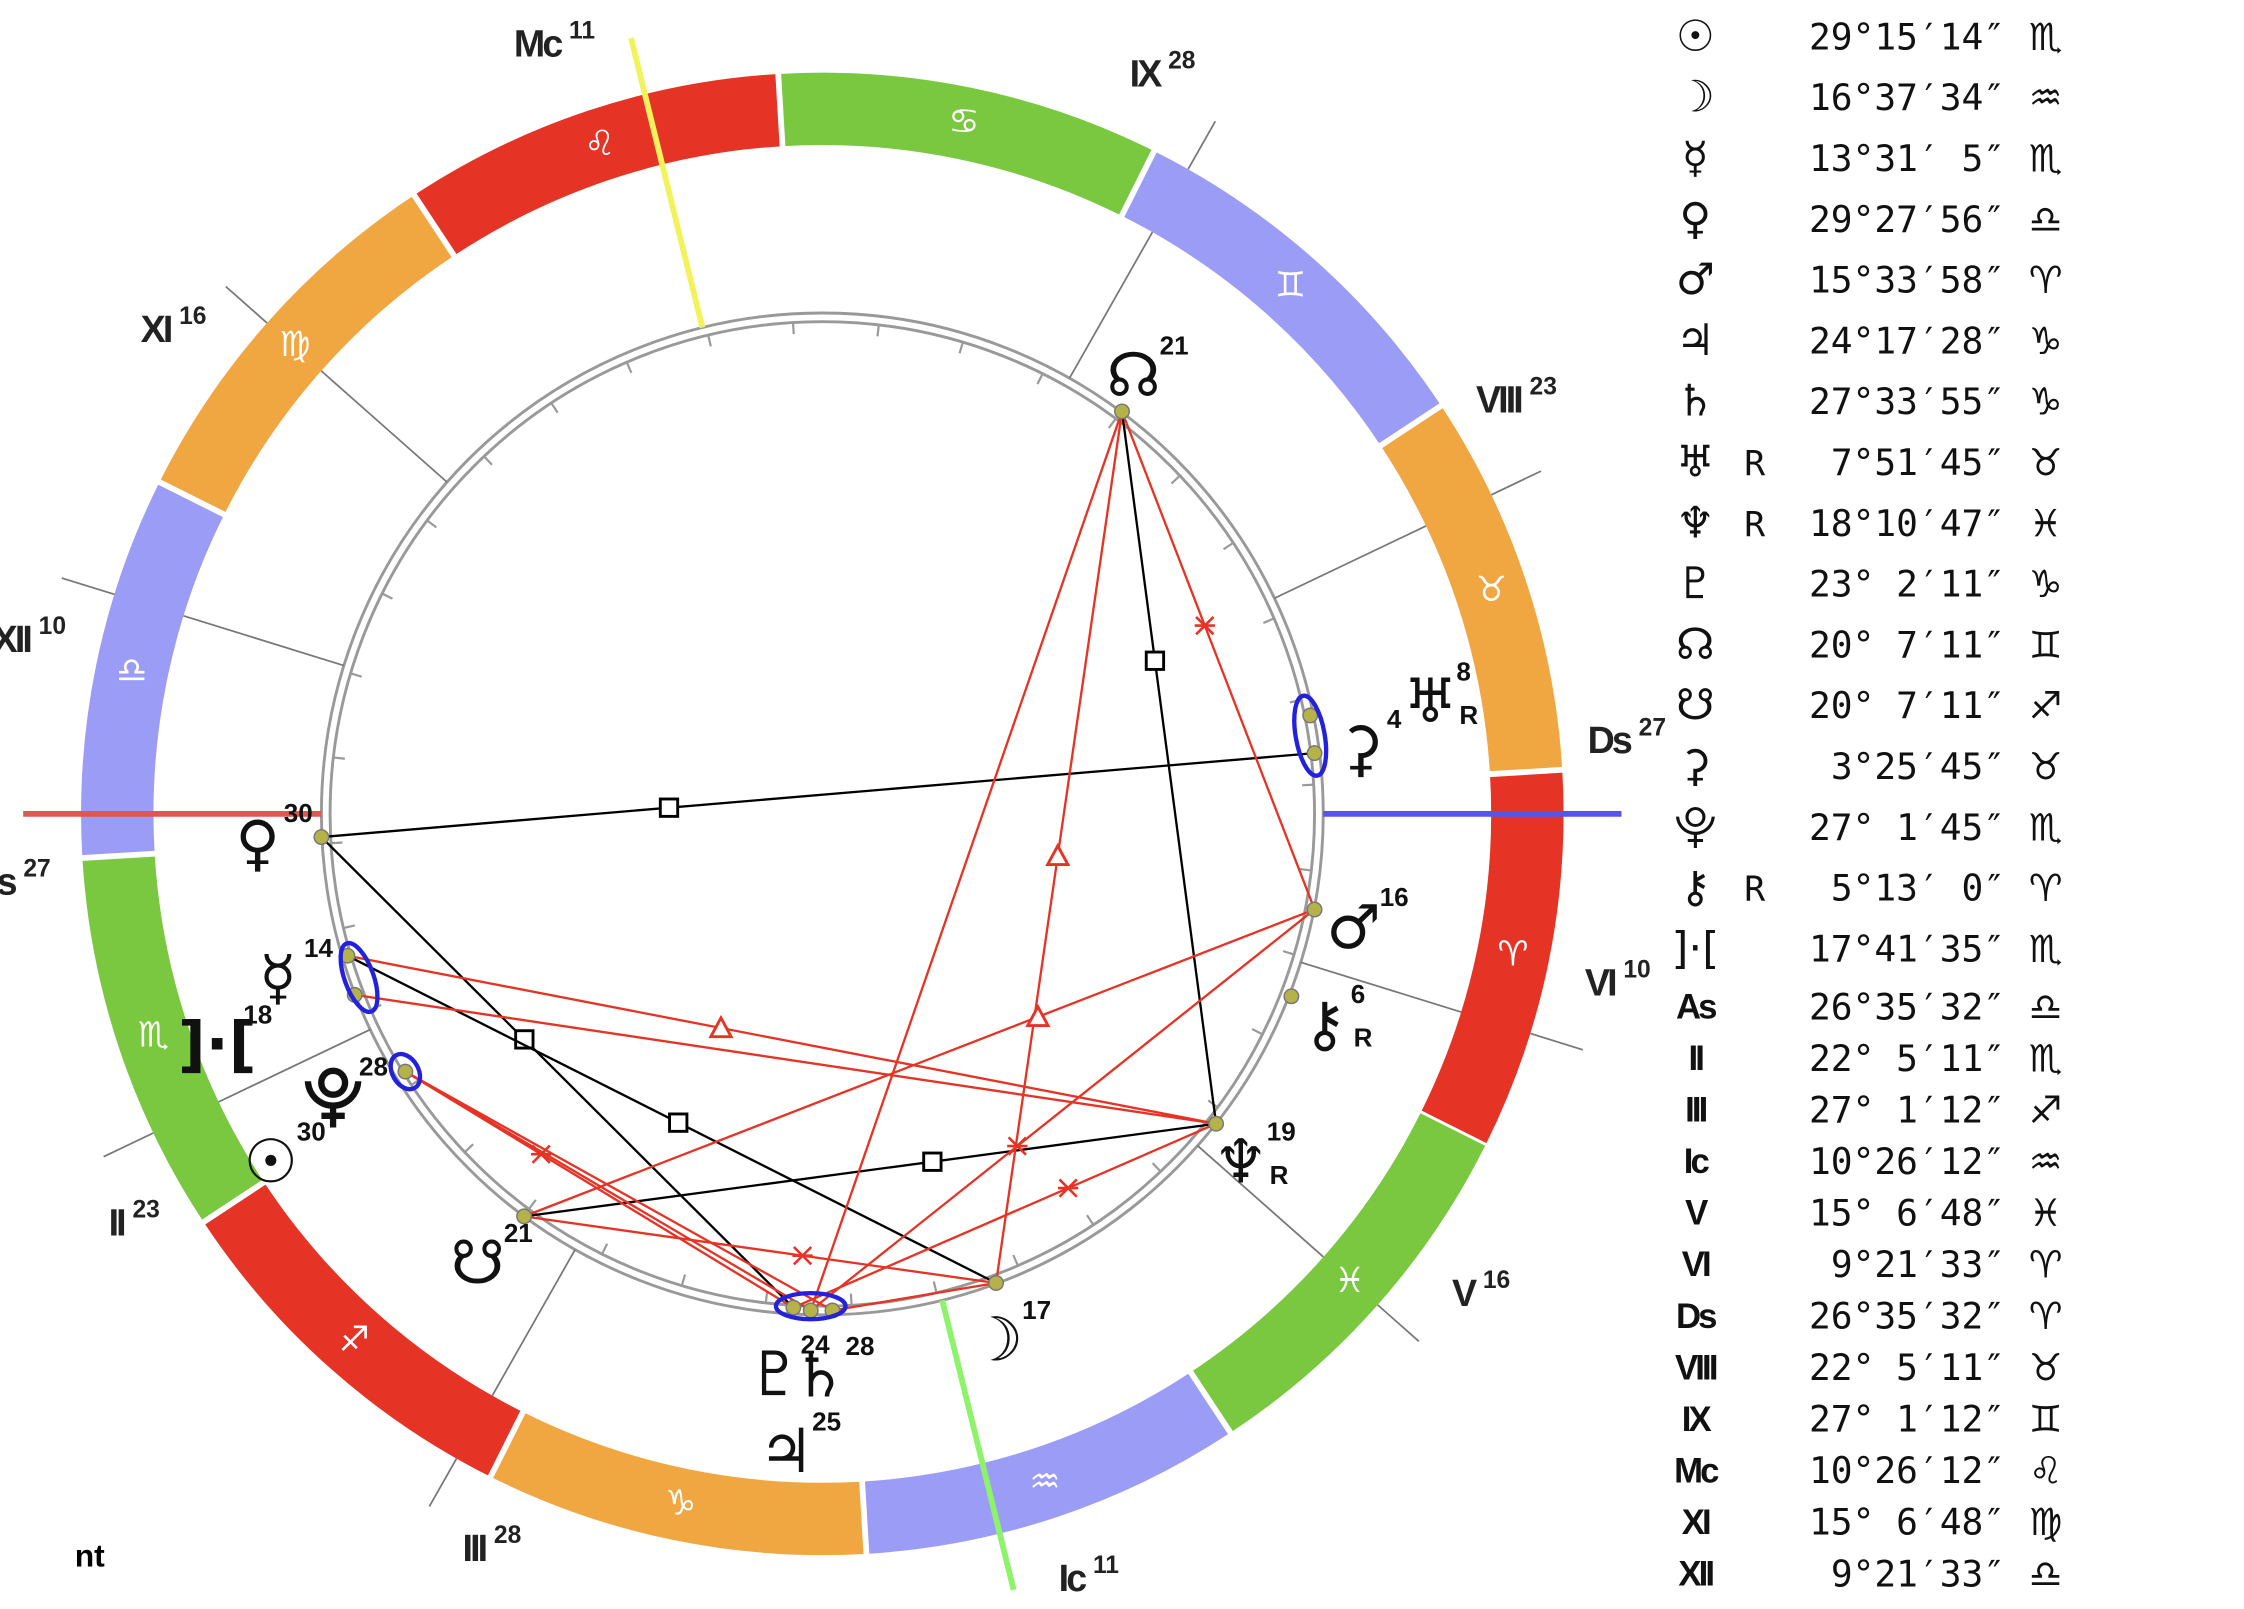 The image size is (2244, 1609). I want to click on body-glyph: ☿, so click(277, 978).